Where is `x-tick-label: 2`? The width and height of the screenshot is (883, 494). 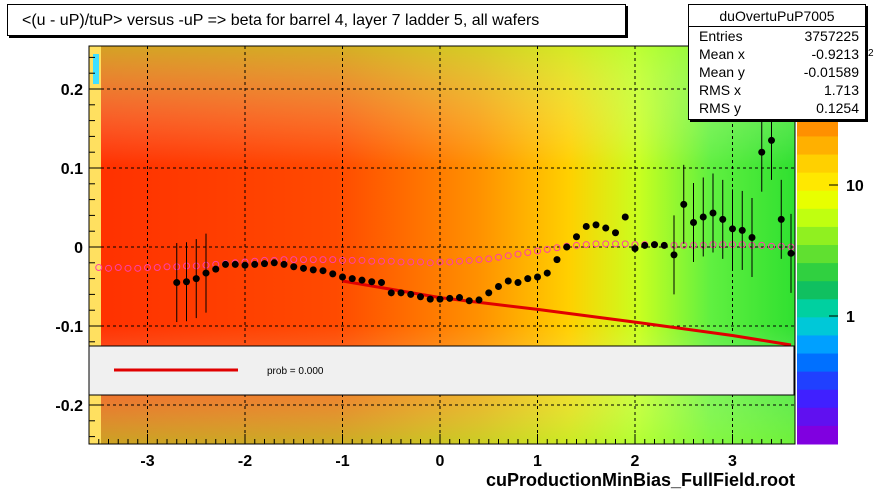
x-tick-label: 2 is located at coordinates (635, 461).